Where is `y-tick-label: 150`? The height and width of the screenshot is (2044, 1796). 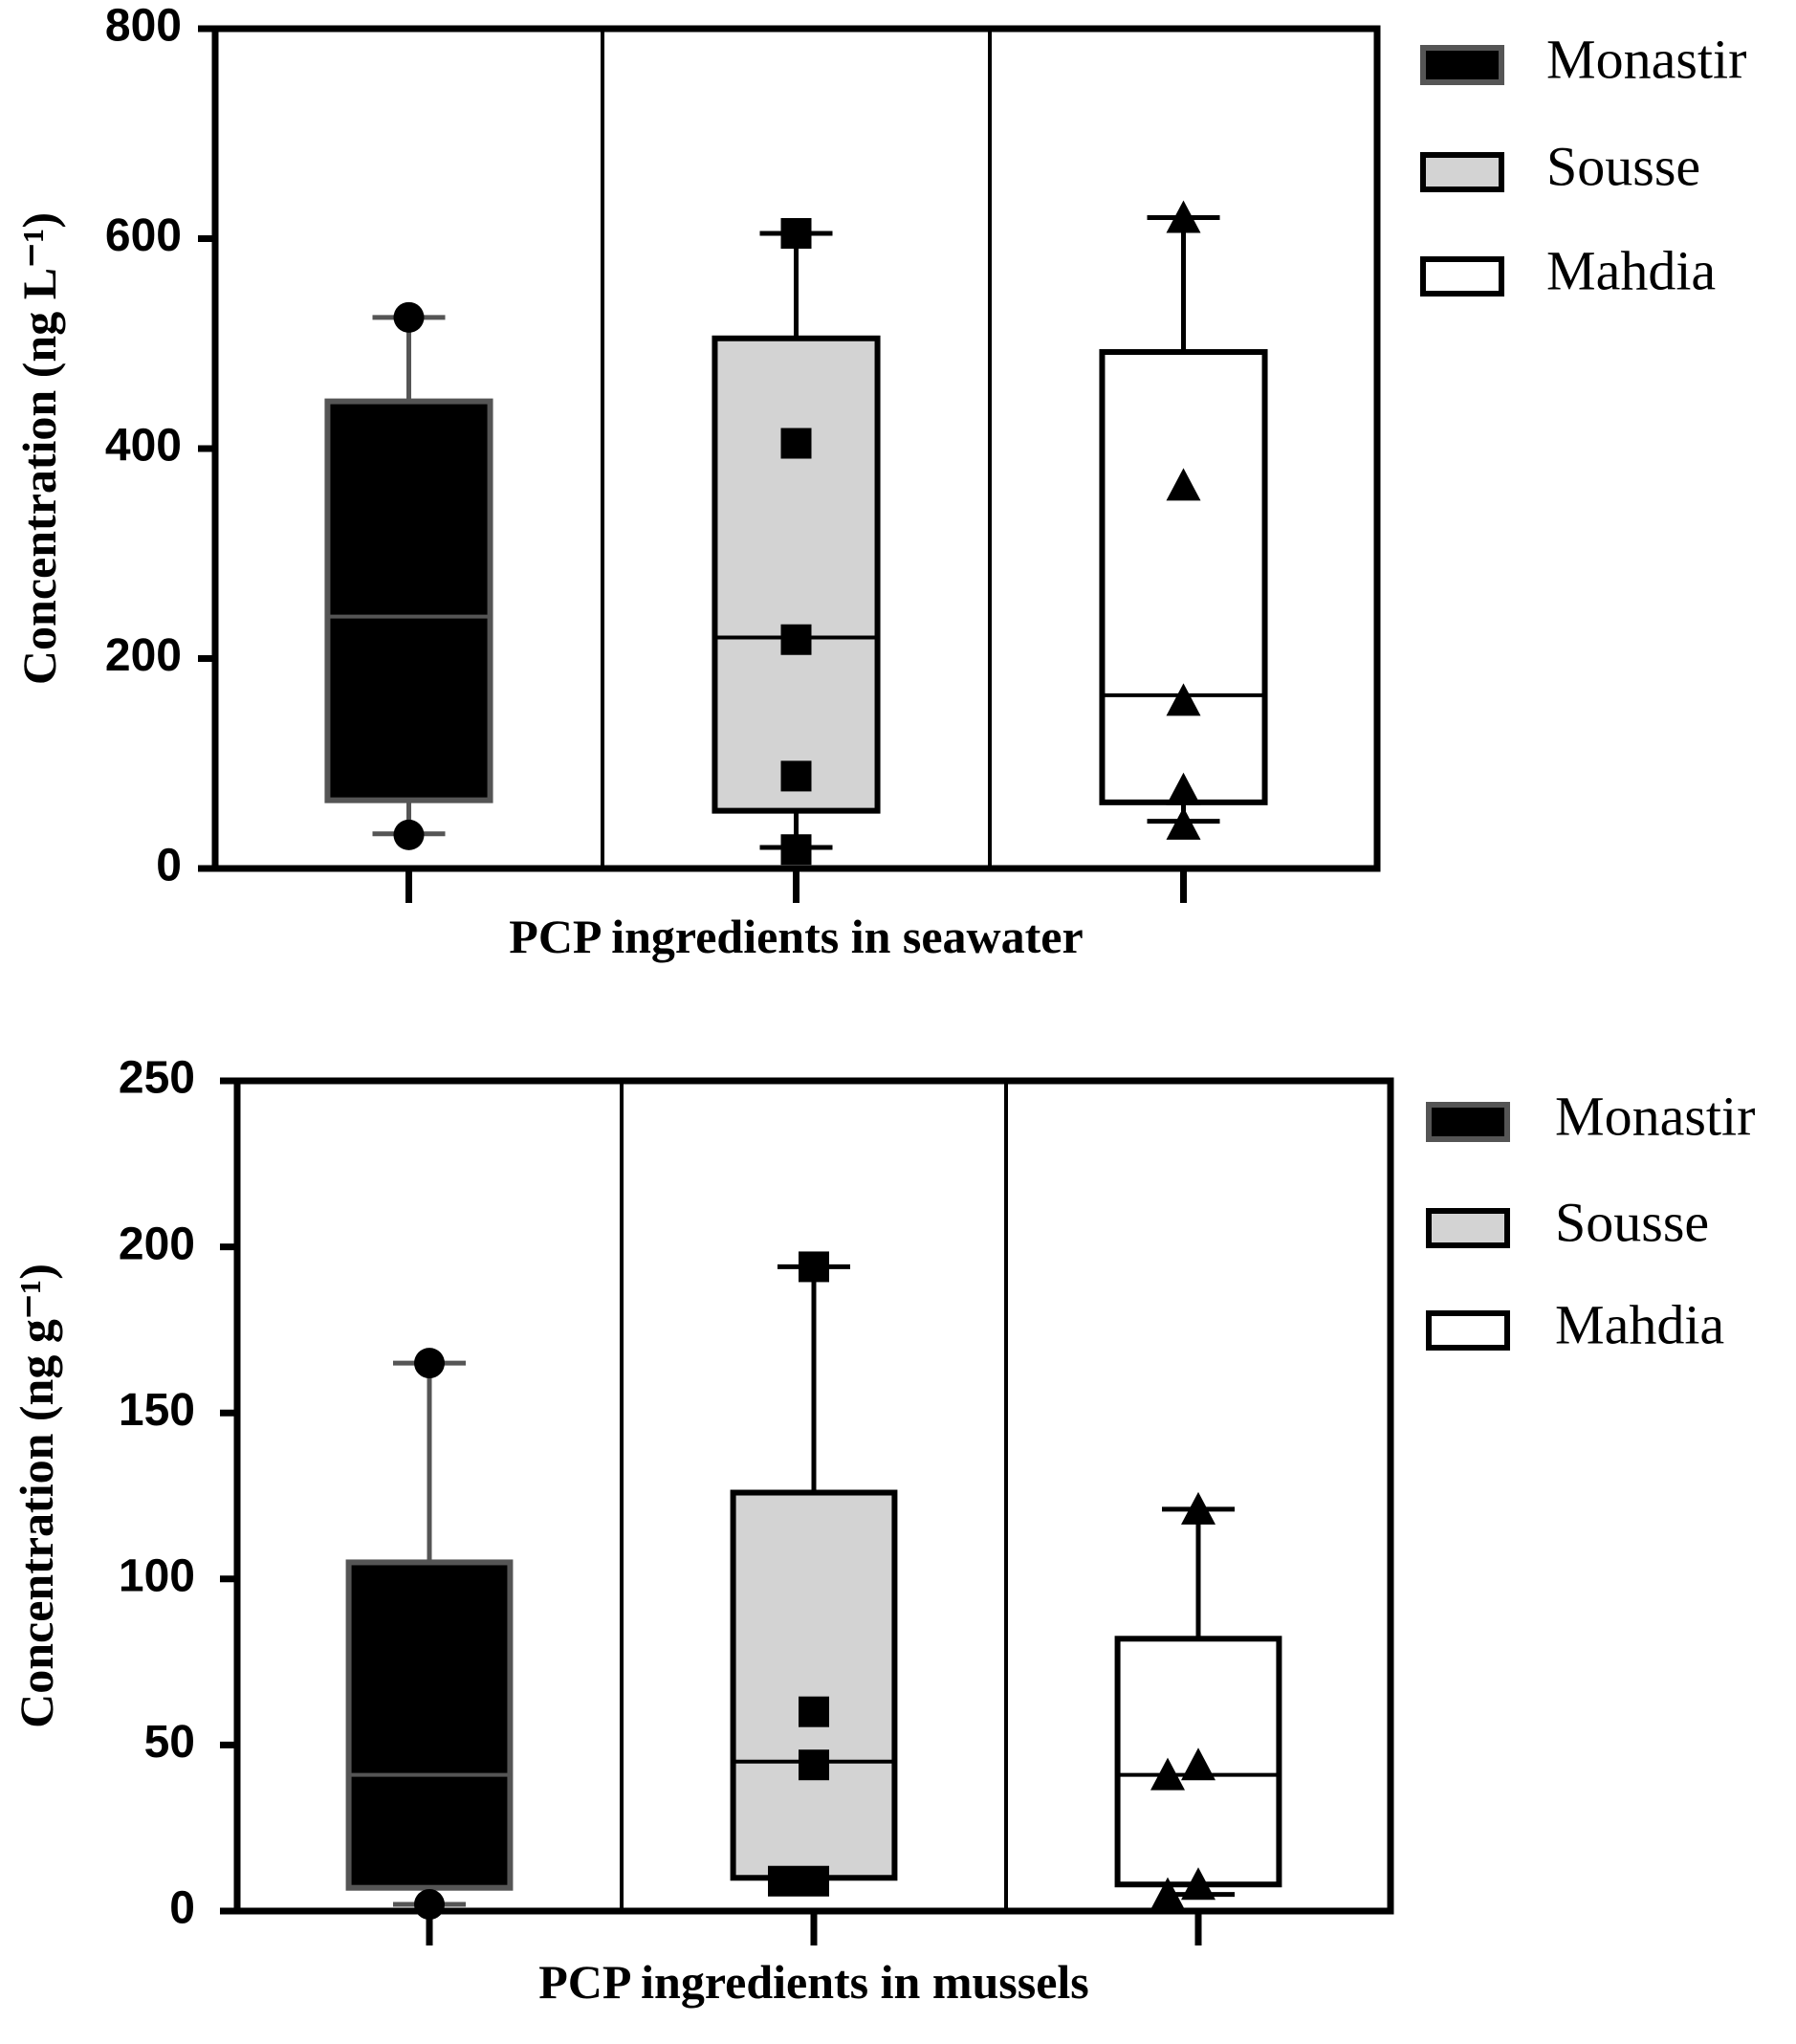
y-tick-label: 150 is located at coordinates (157, 1410).